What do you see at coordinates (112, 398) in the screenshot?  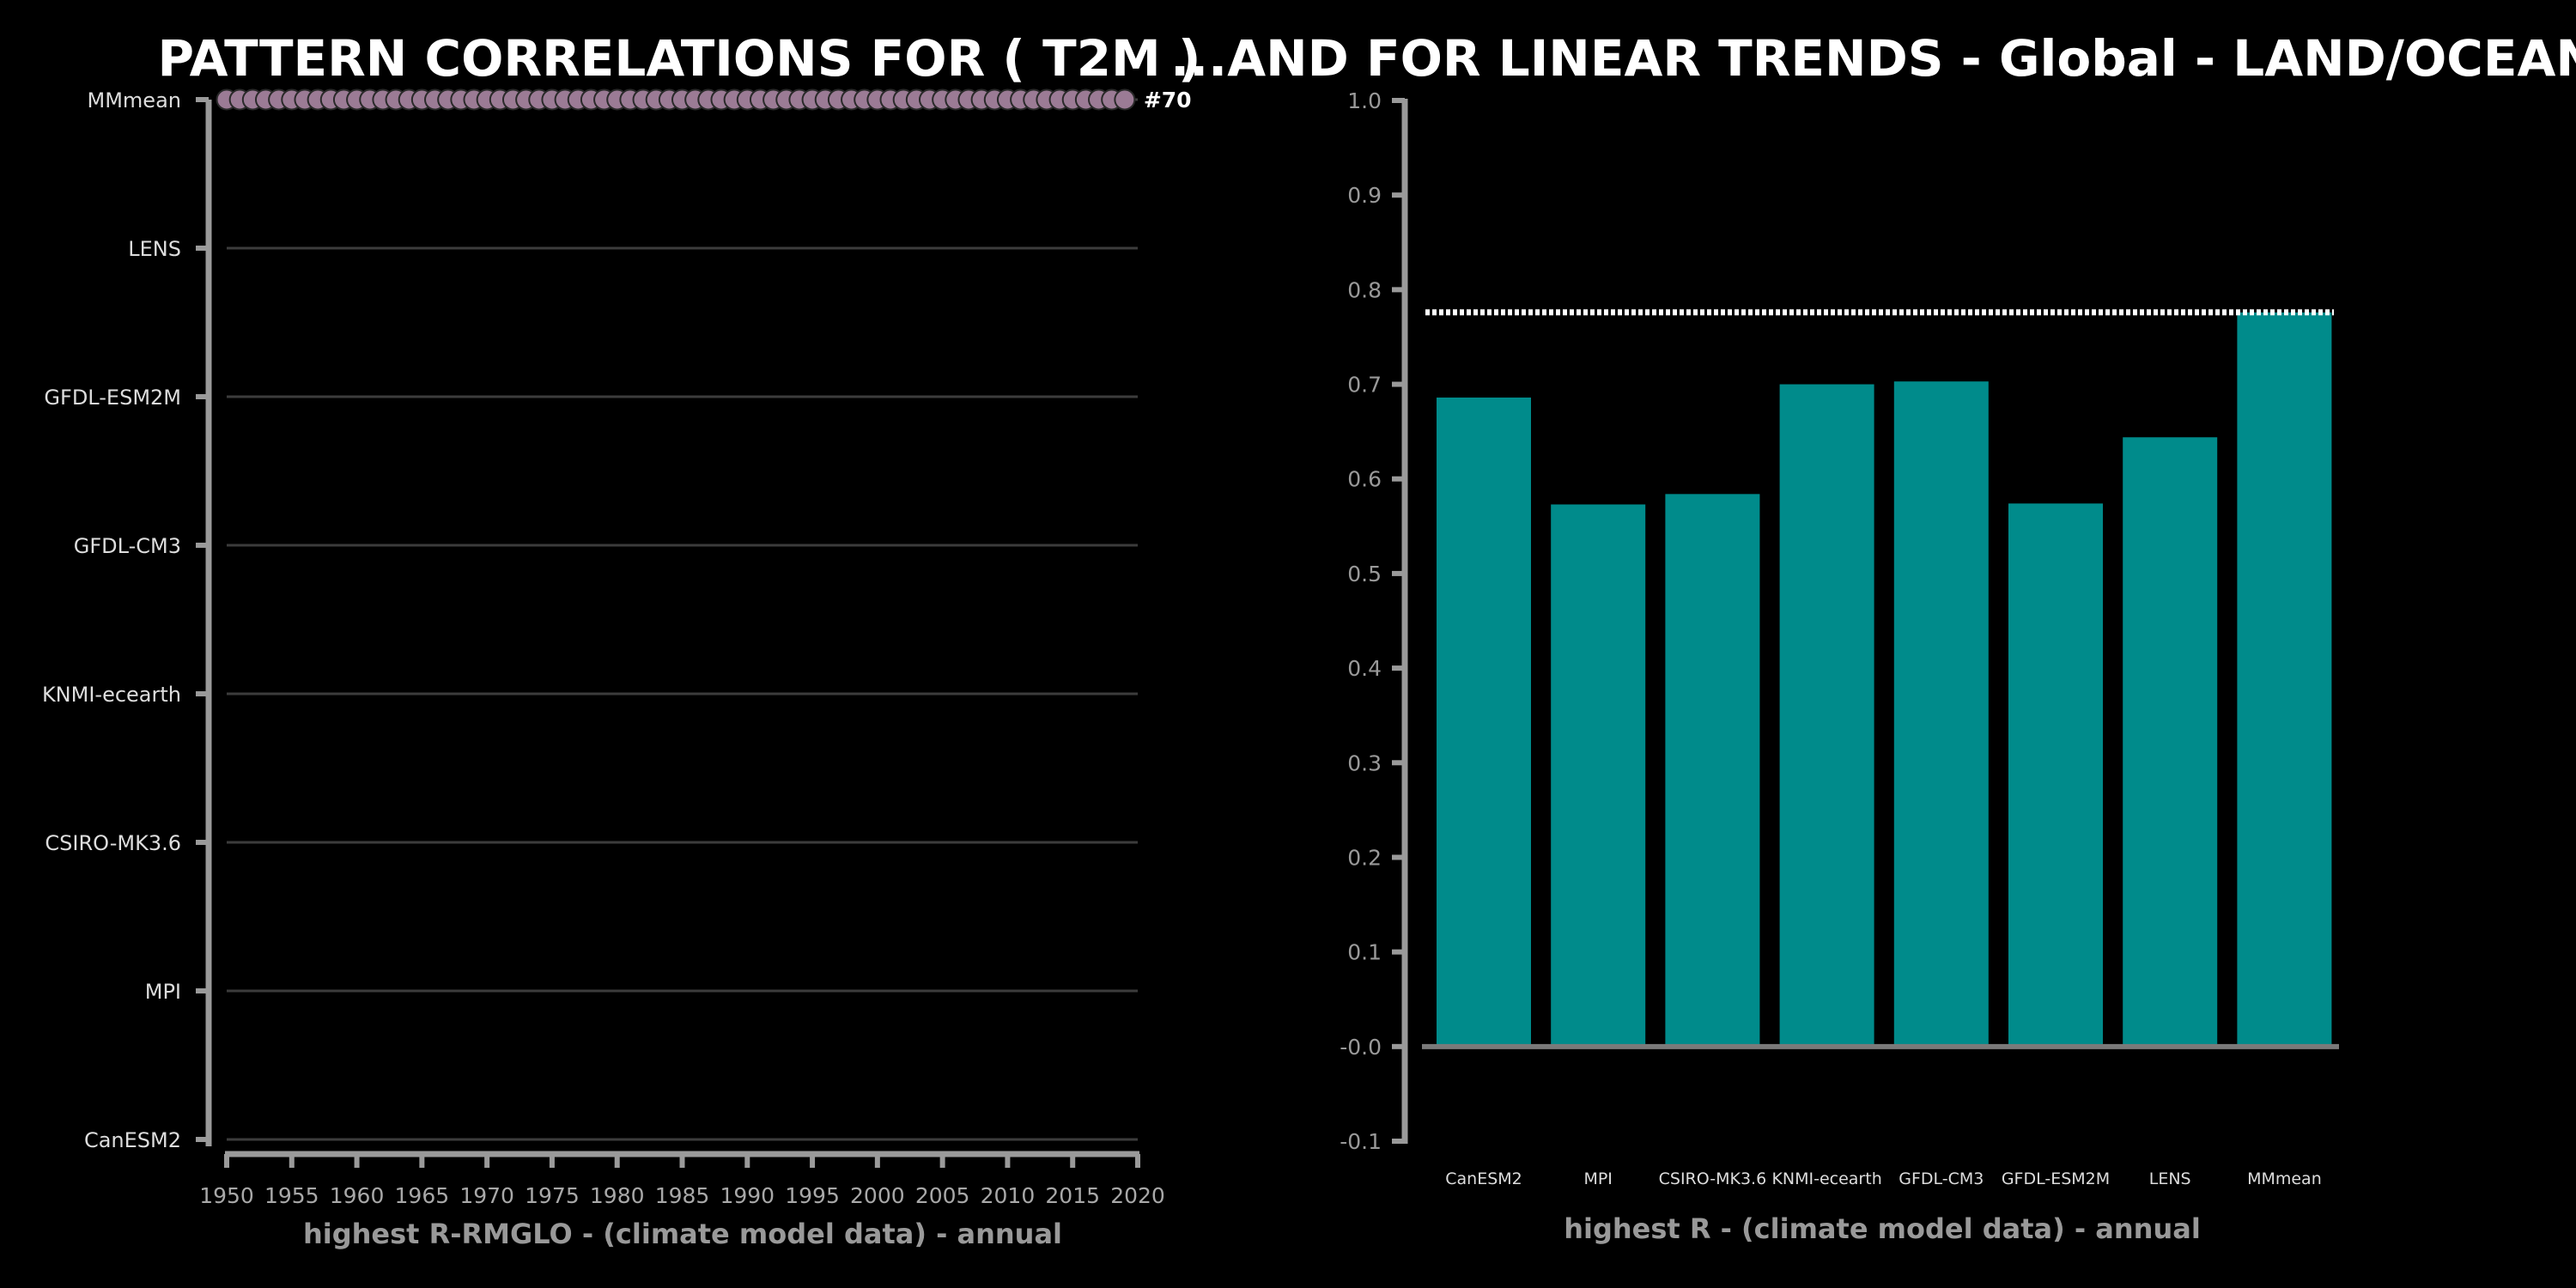 I see `y-tick-label-gfdl-esm2m: GFDL-ESM2M` at bounding box center [112, 398].